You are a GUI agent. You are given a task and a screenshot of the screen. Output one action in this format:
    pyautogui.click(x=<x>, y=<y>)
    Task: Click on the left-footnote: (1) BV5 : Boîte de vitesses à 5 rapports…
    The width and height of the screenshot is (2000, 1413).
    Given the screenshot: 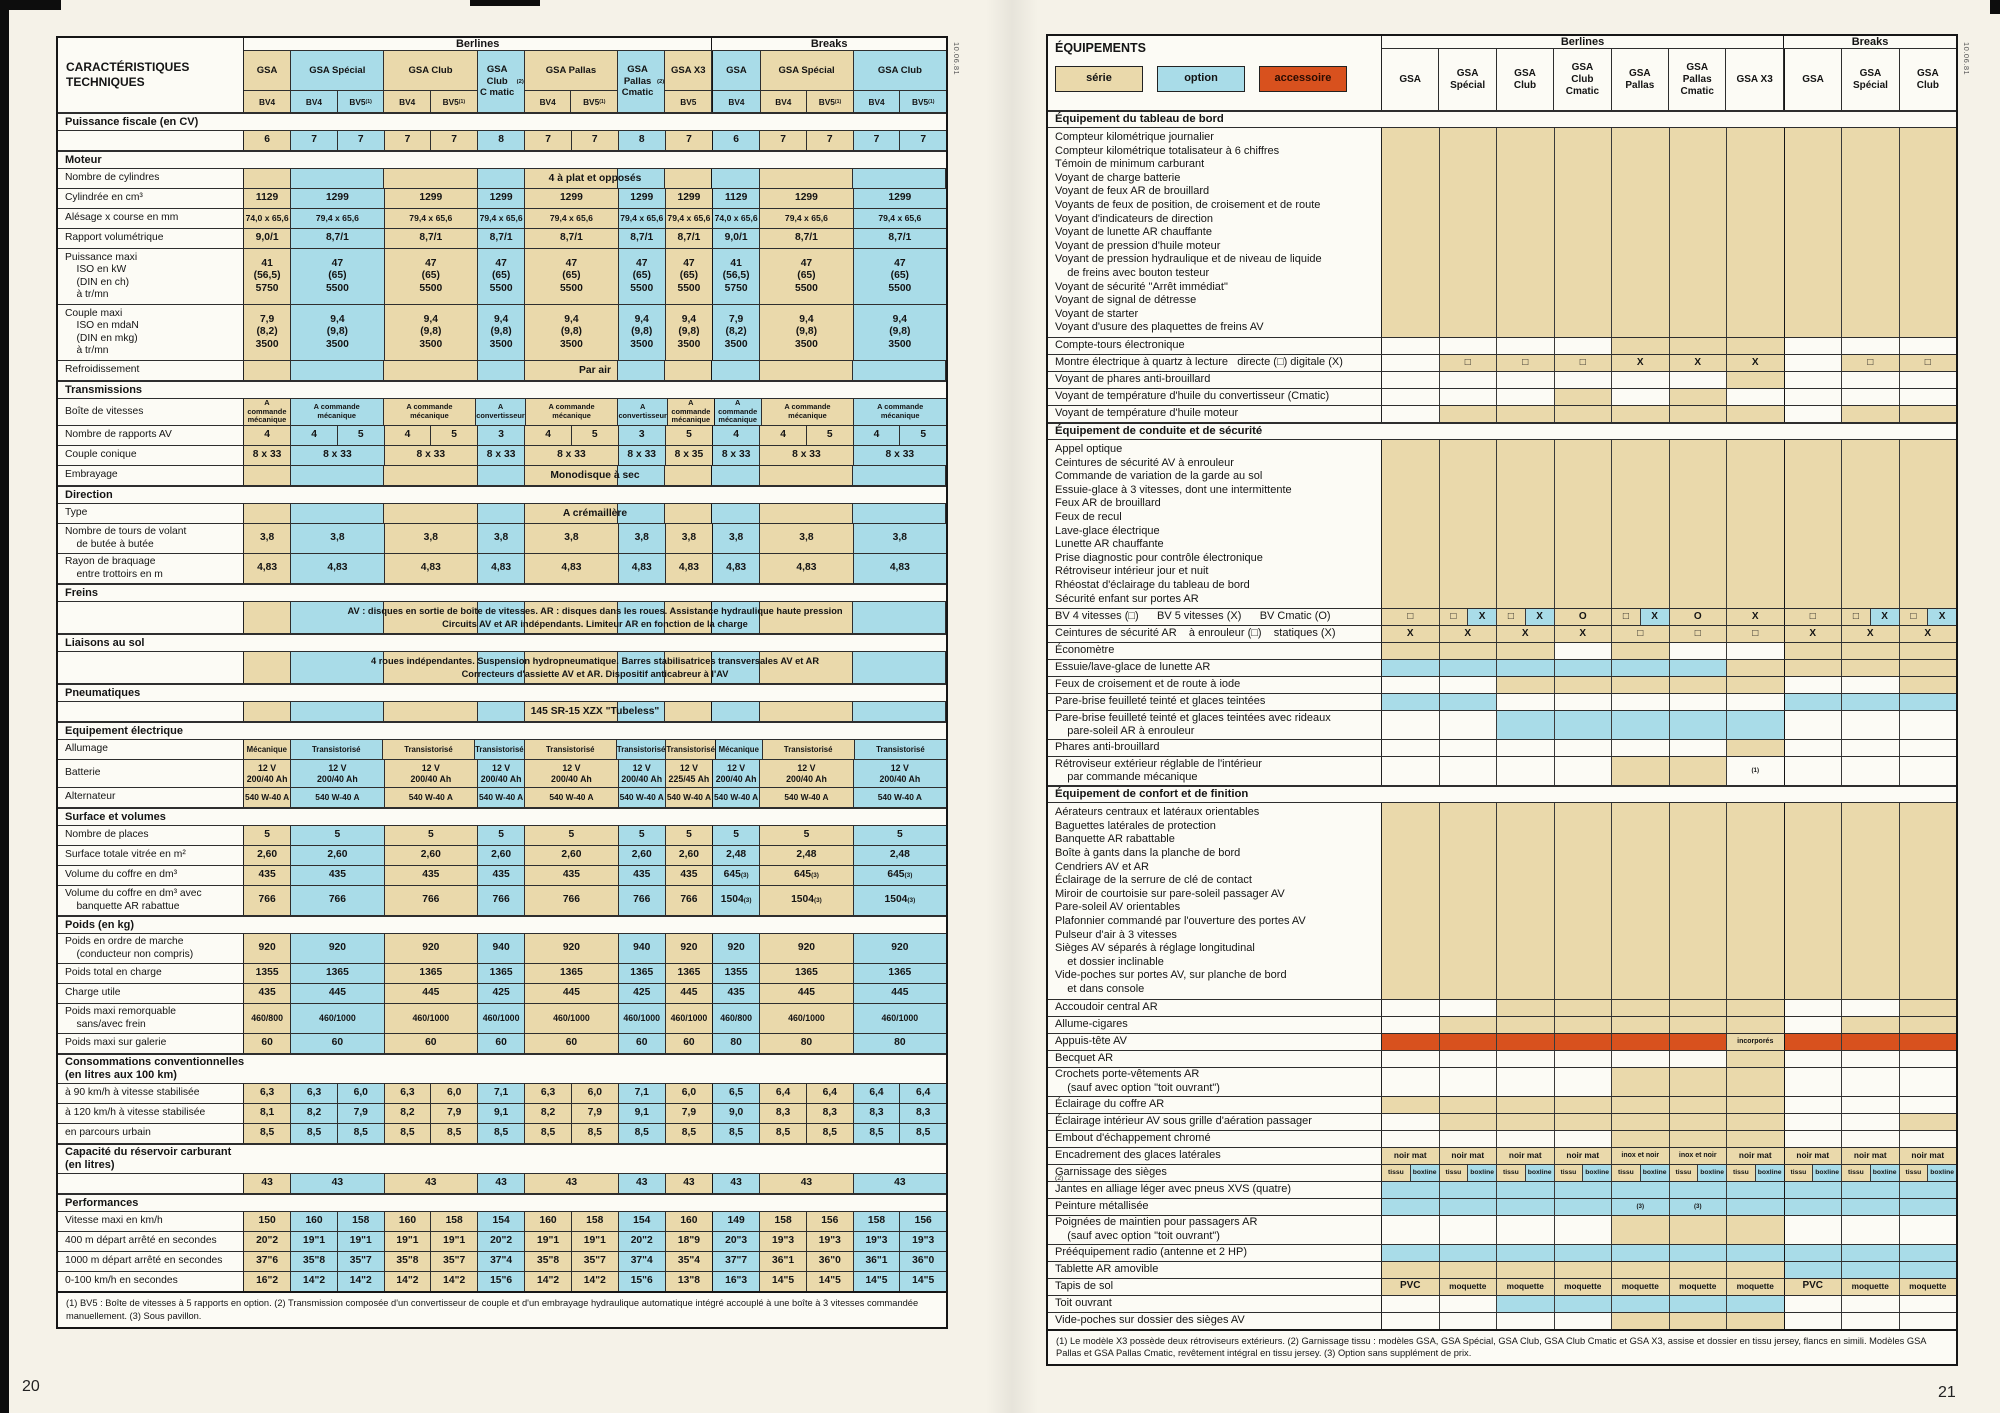 What is the action you would take?
    pyautogui.click(x=502, y=1309)
    